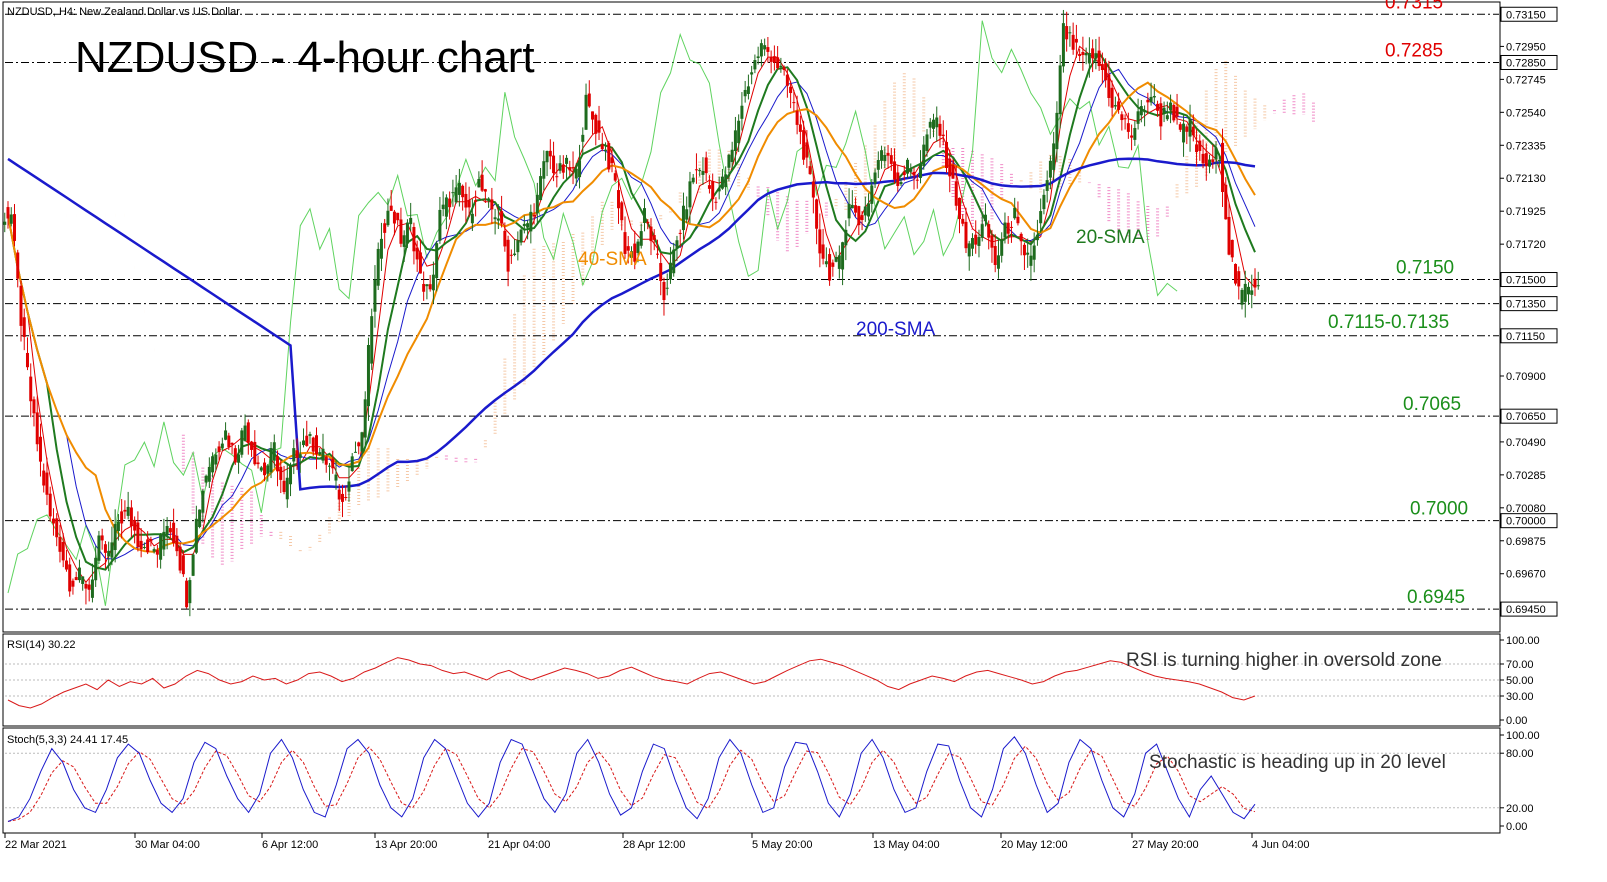 The height and width of the screenshot is (882, 1607). I want to click on chart-title: NZDUSD - 4-hour chart, so click(305, 57).